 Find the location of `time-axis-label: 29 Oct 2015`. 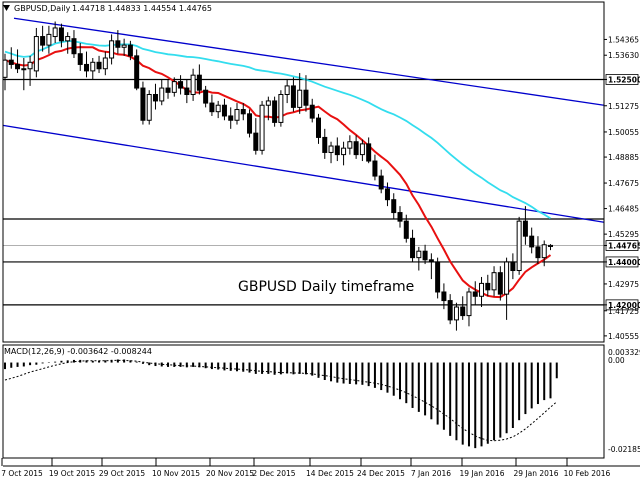

time-axis-label: 29 Oct 2015 is located at coordinates (122, 473).